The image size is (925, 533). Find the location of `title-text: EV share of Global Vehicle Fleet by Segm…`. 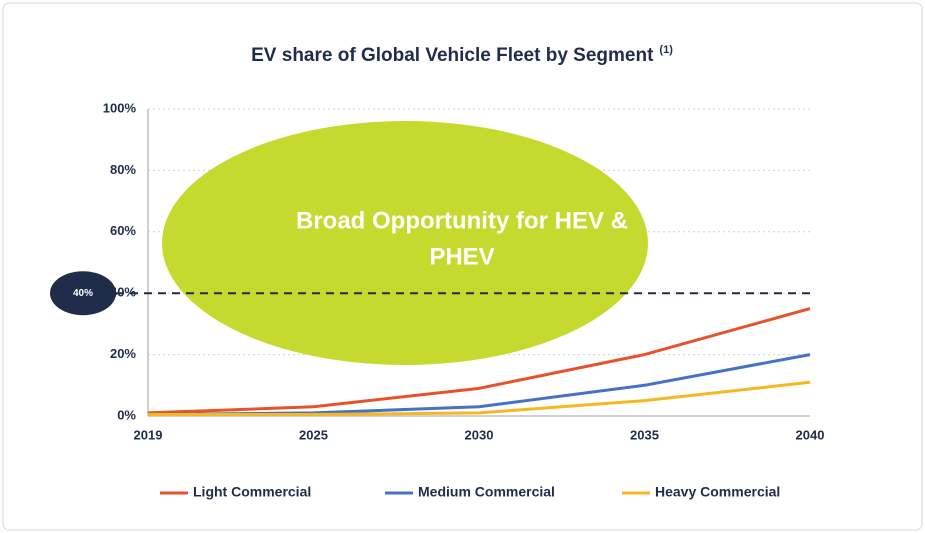

title-text: EV share of Global Vehicle Fleet by Segm… is located at coordinates (452, 55).